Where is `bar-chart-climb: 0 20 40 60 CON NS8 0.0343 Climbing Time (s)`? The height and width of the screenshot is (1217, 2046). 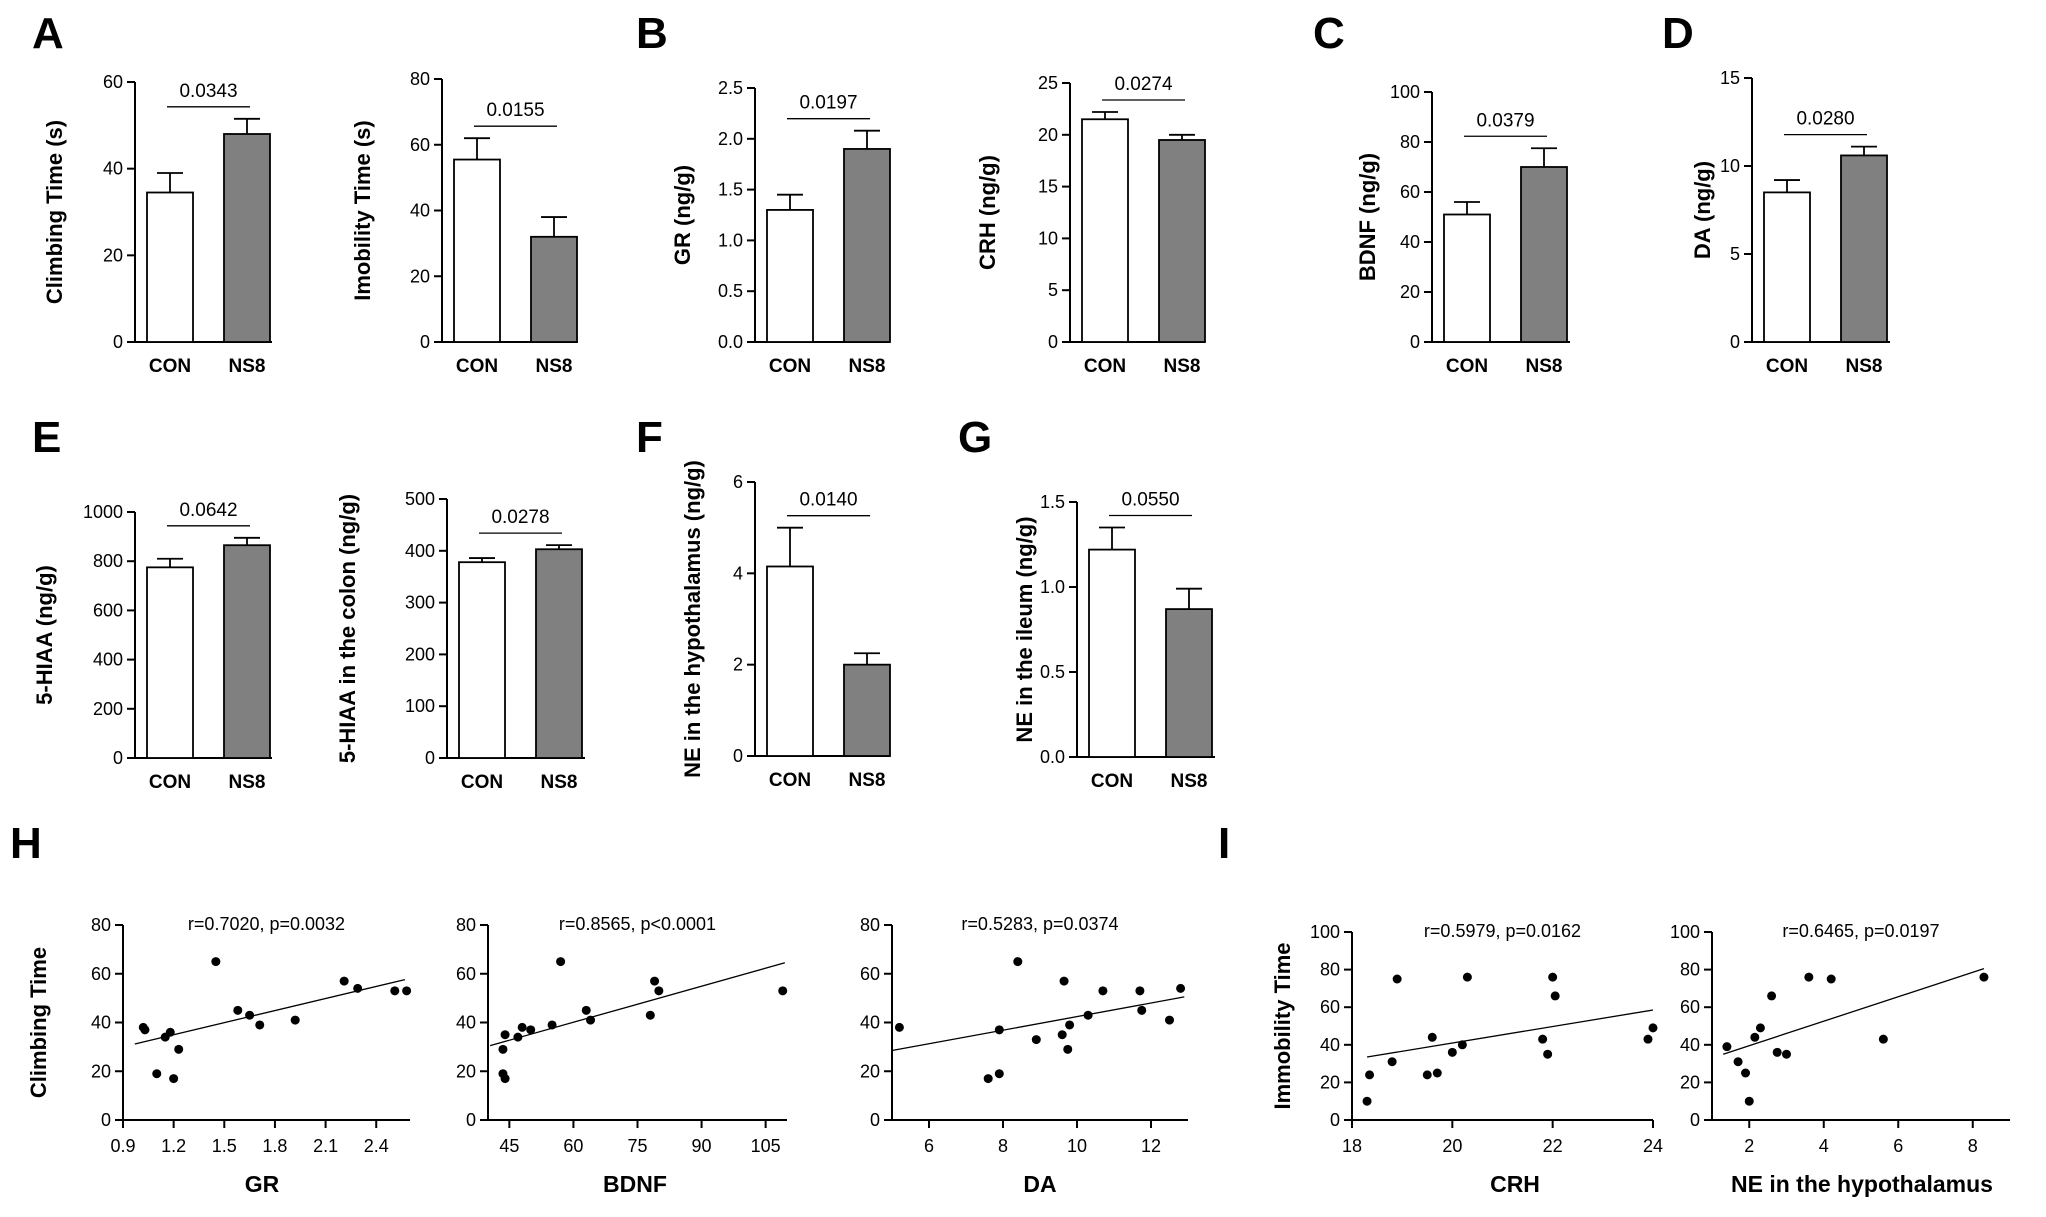 bar-chart-climb: 0 20 40 60 CON NS8 0.0343 Climbing Time (s) is located at coordinates (157, 224).